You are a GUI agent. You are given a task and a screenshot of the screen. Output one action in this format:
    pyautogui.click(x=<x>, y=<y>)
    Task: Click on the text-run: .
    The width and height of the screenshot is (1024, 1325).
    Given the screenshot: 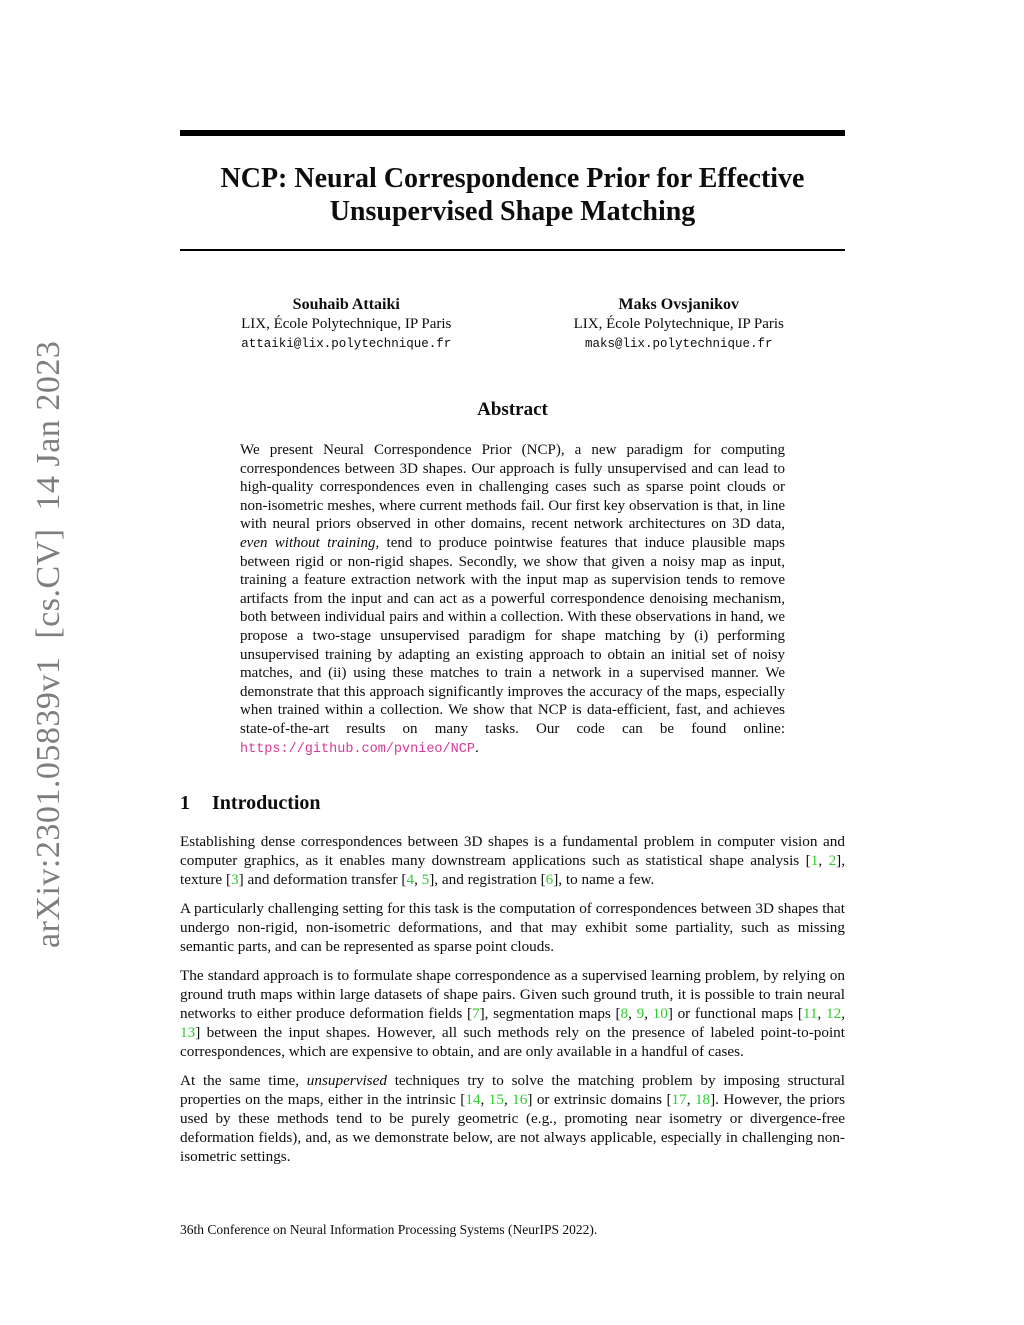 What is the action you would take?
    pyautogui.click(x=476, y=747)
    